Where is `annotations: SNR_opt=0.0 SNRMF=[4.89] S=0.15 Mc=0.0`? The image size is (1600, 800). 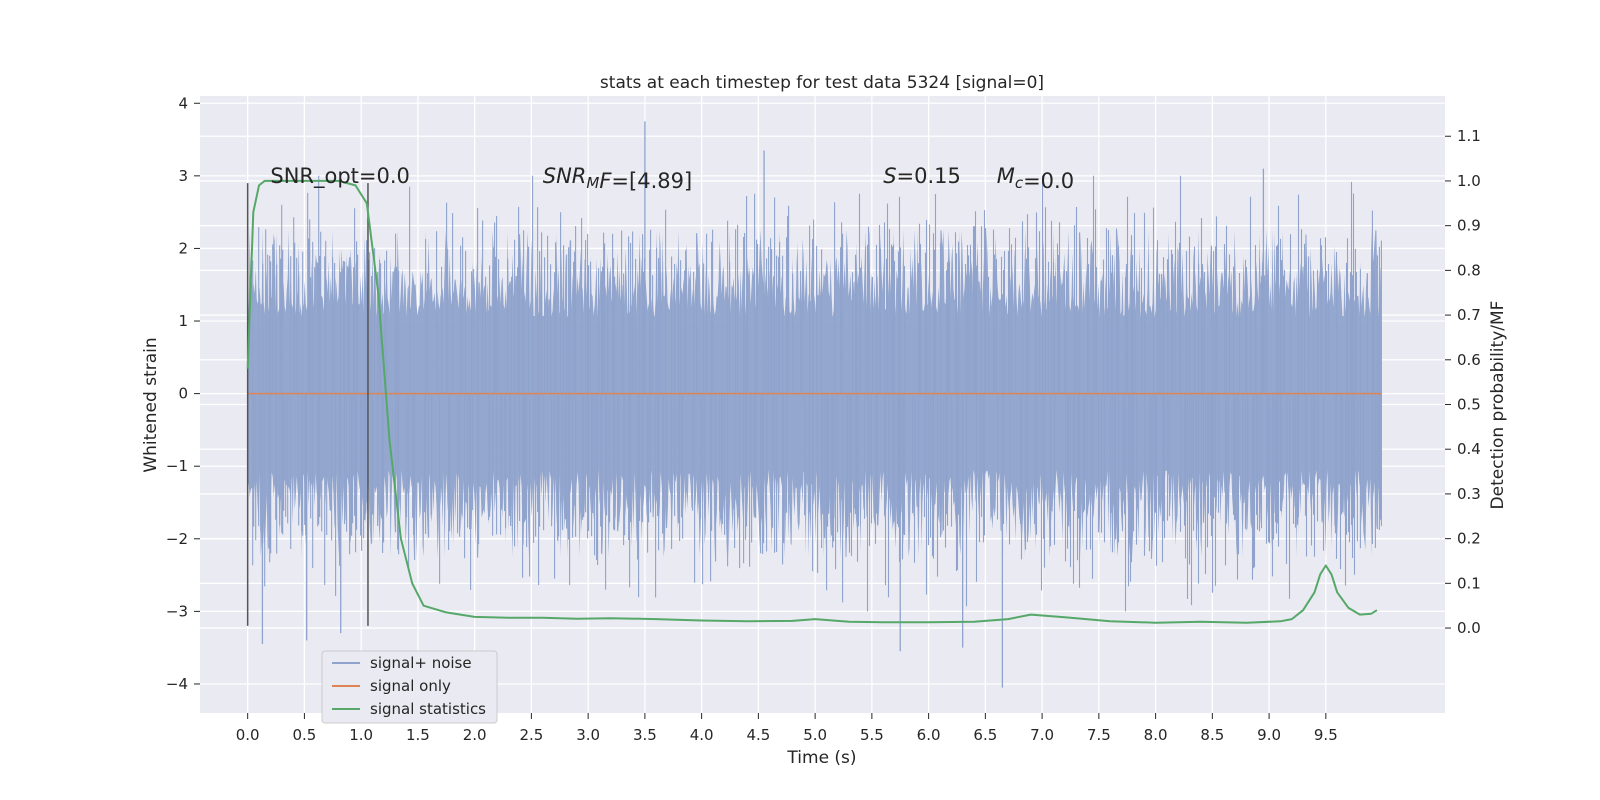 annotations: SNR_opt=0.0 SNRMF=[4.89] S=0.15 Mc=0.0 is located at coordinates (672, 178).